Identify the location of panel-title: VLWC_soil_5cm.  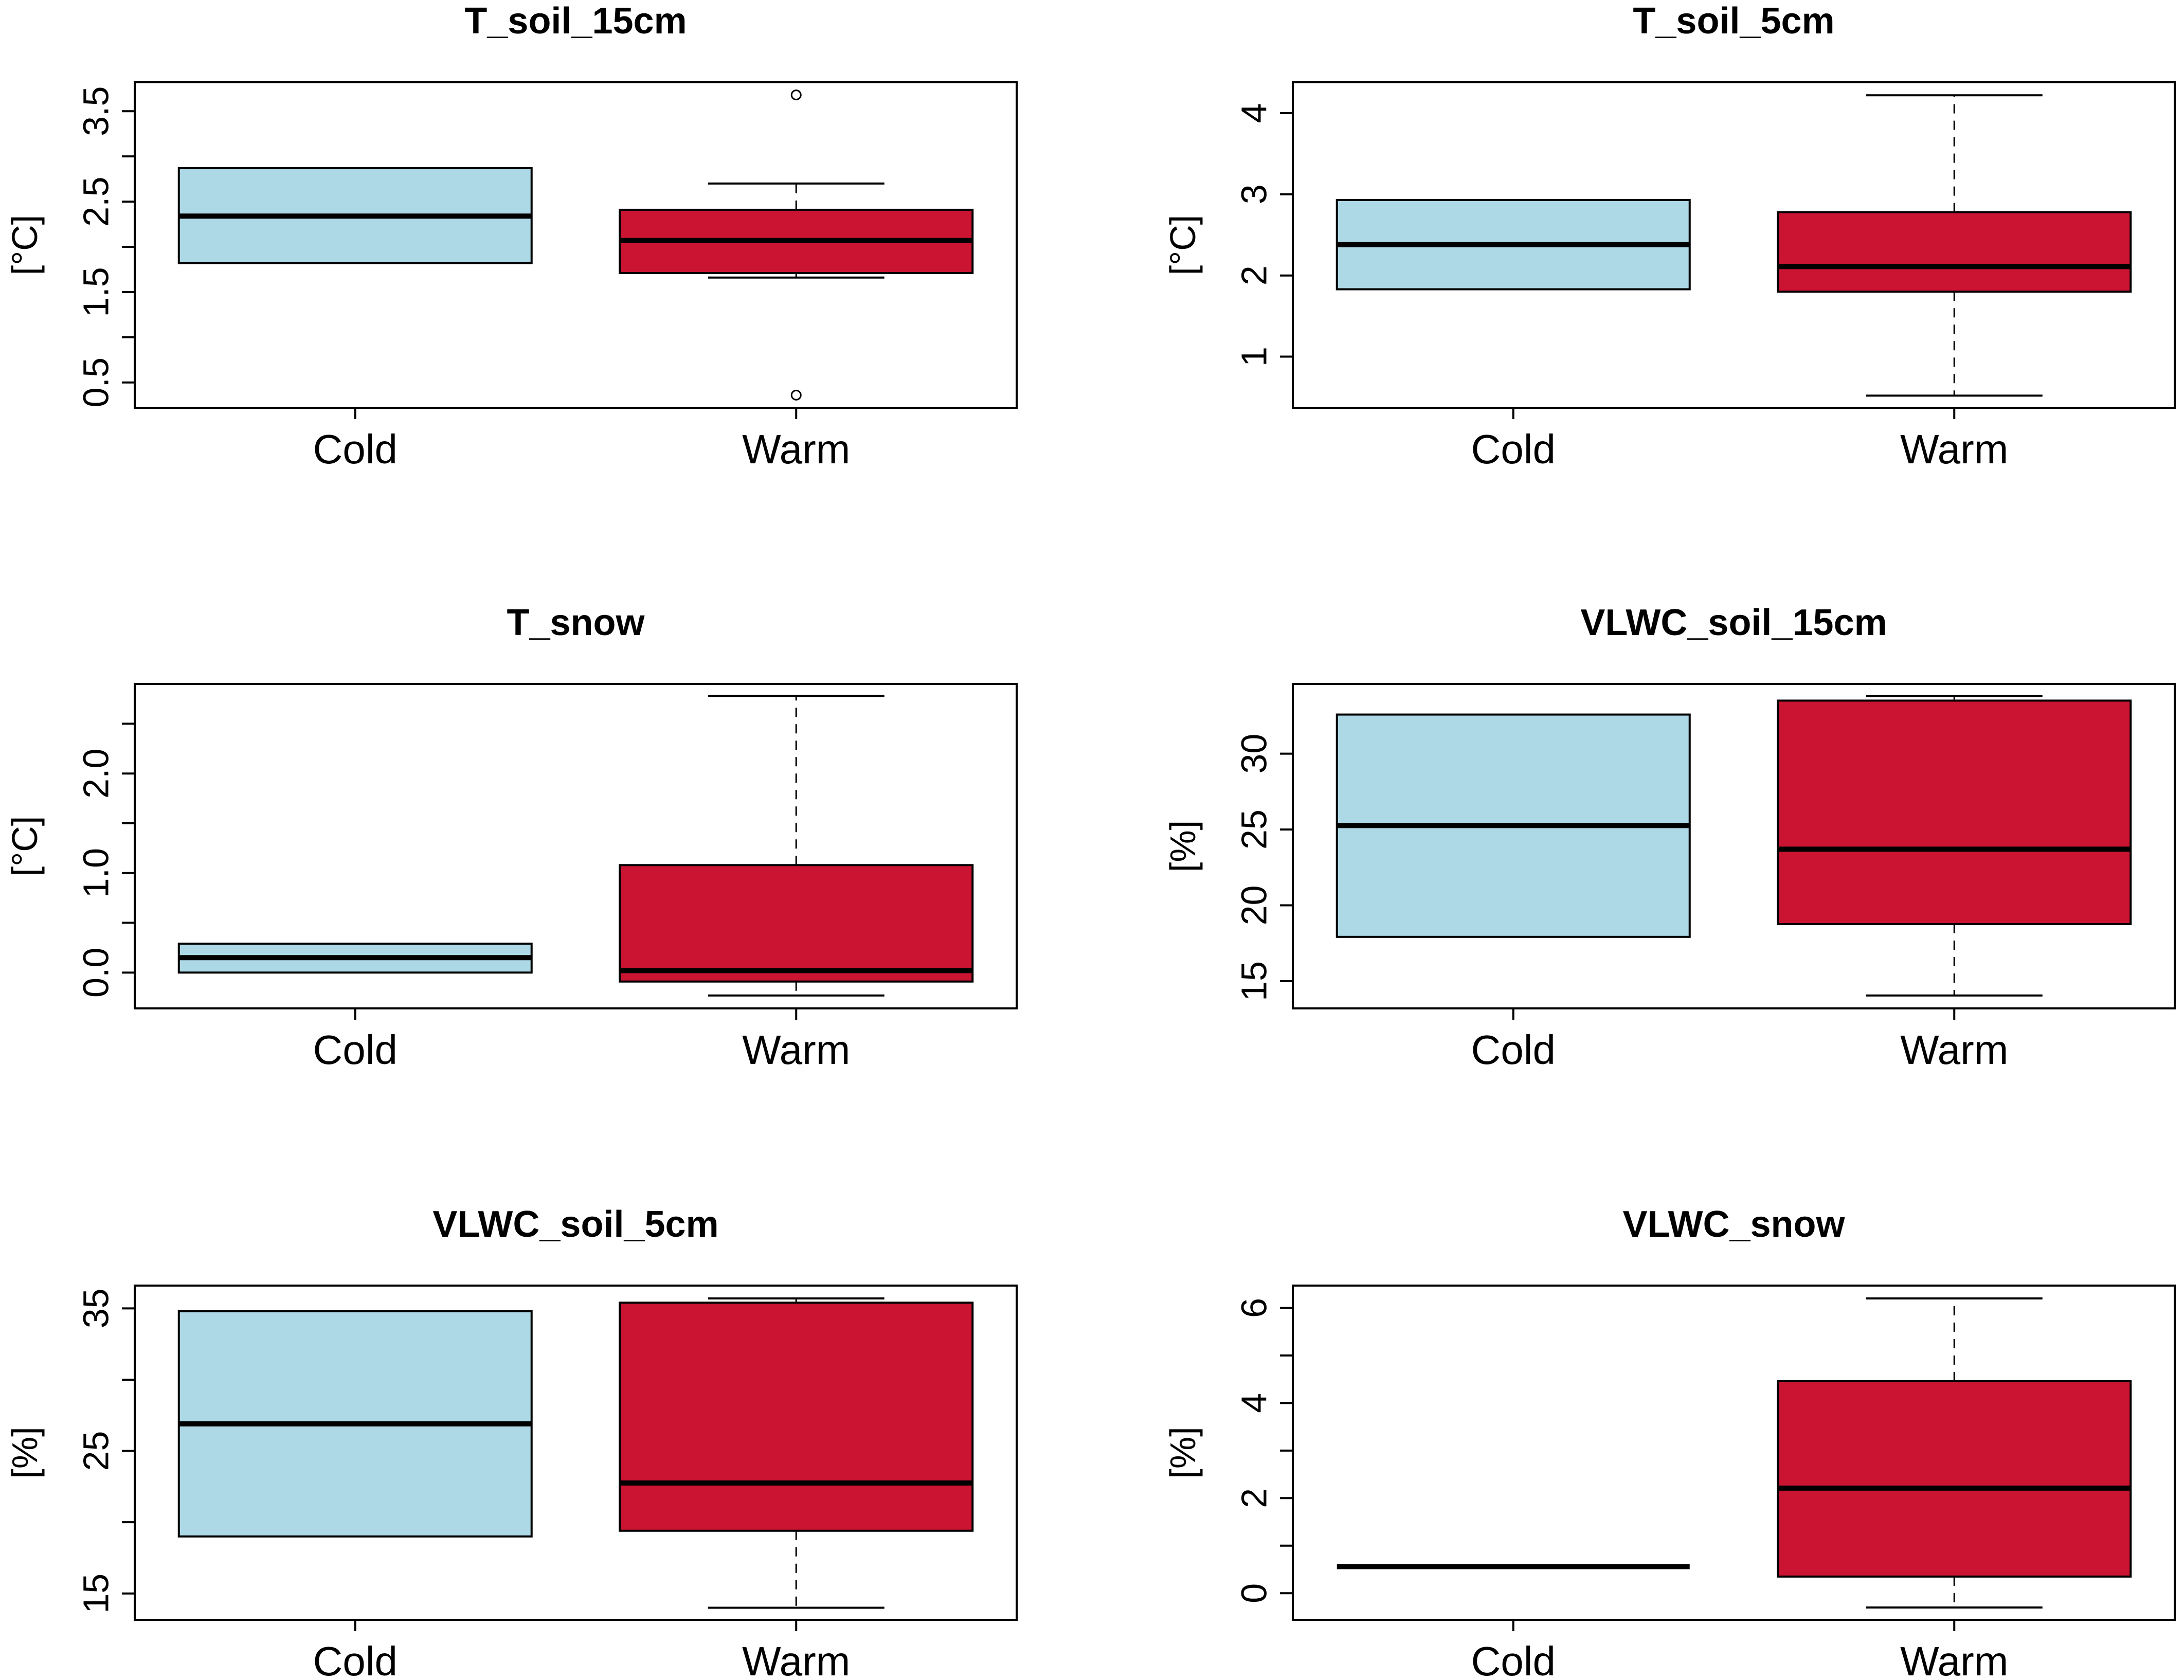
(575, 1225).